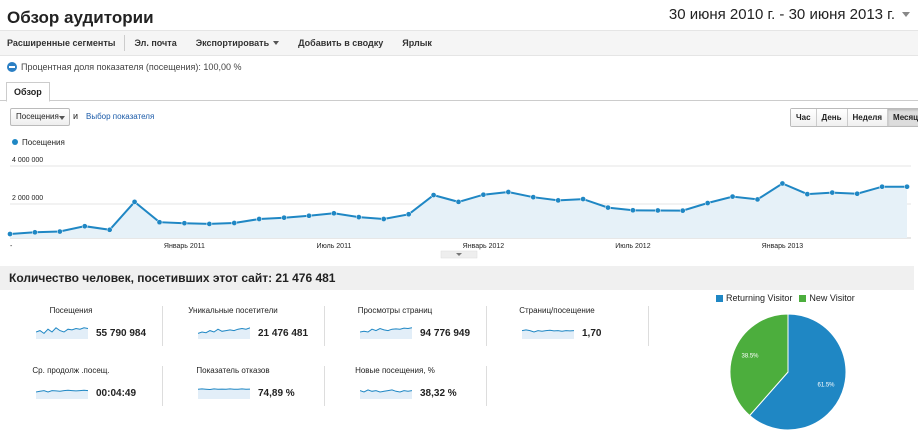 The width and height of the screenshot is (918, 444). What do you see at coordinates (155, 43) in the screenshot?
I see `email-button: Эл. почта` at bounding box center [155, 43].